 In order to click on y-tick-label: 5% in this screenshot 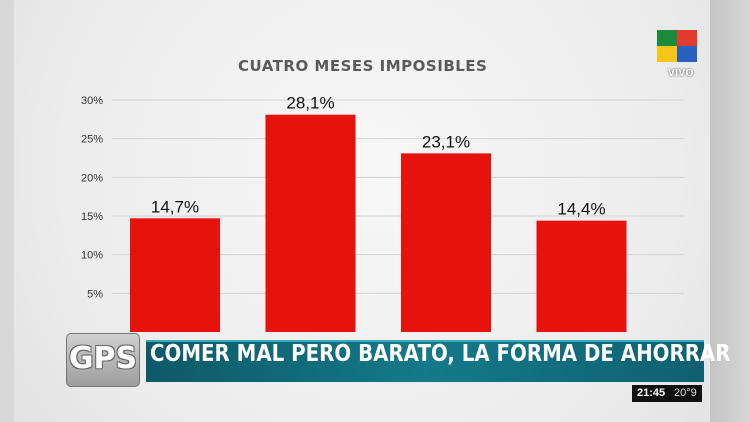, I will do `click(95, 294)`.